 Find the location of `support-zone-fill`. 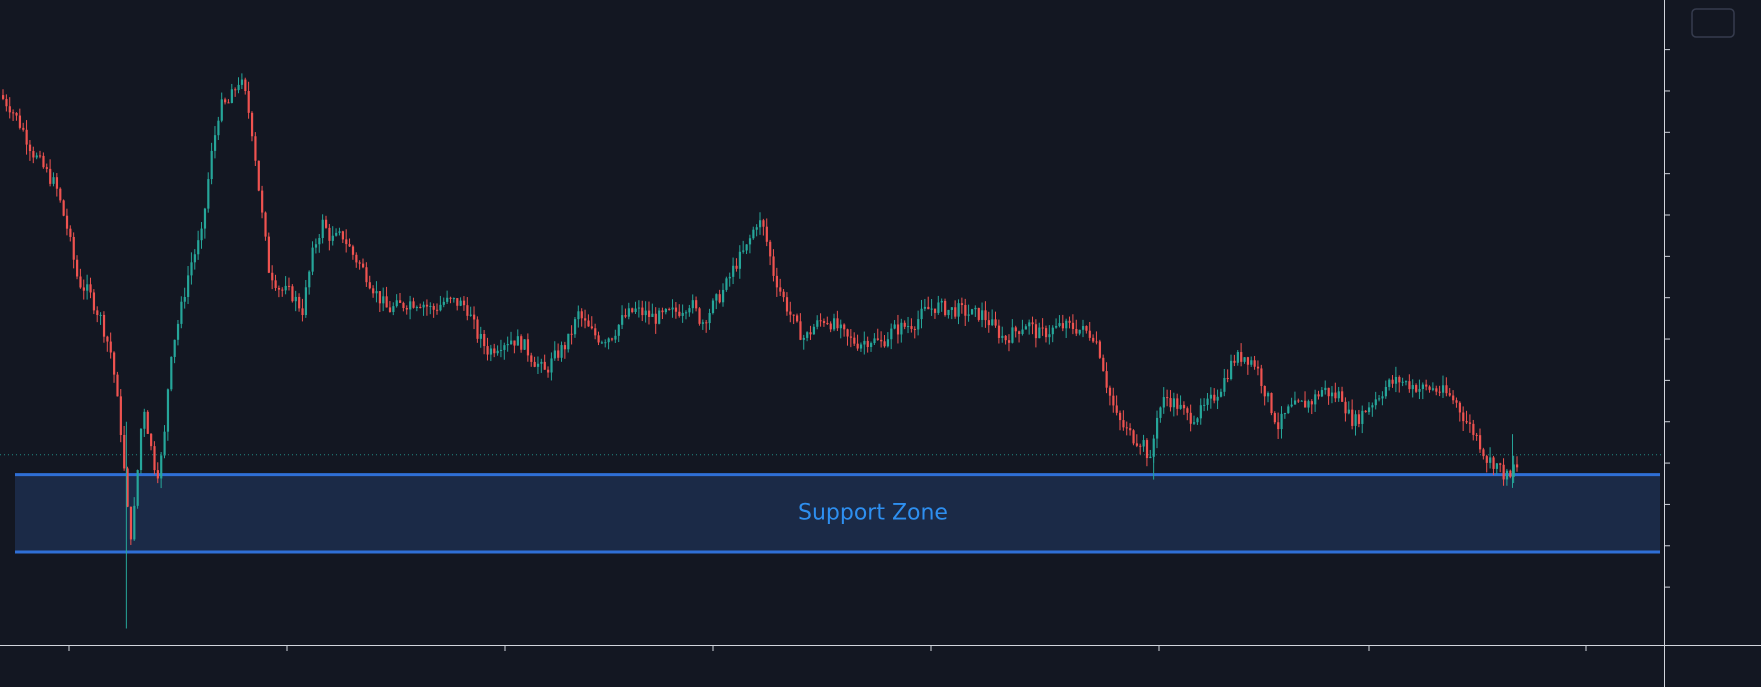

support-zone-fill is located at coordinates (837, 513).